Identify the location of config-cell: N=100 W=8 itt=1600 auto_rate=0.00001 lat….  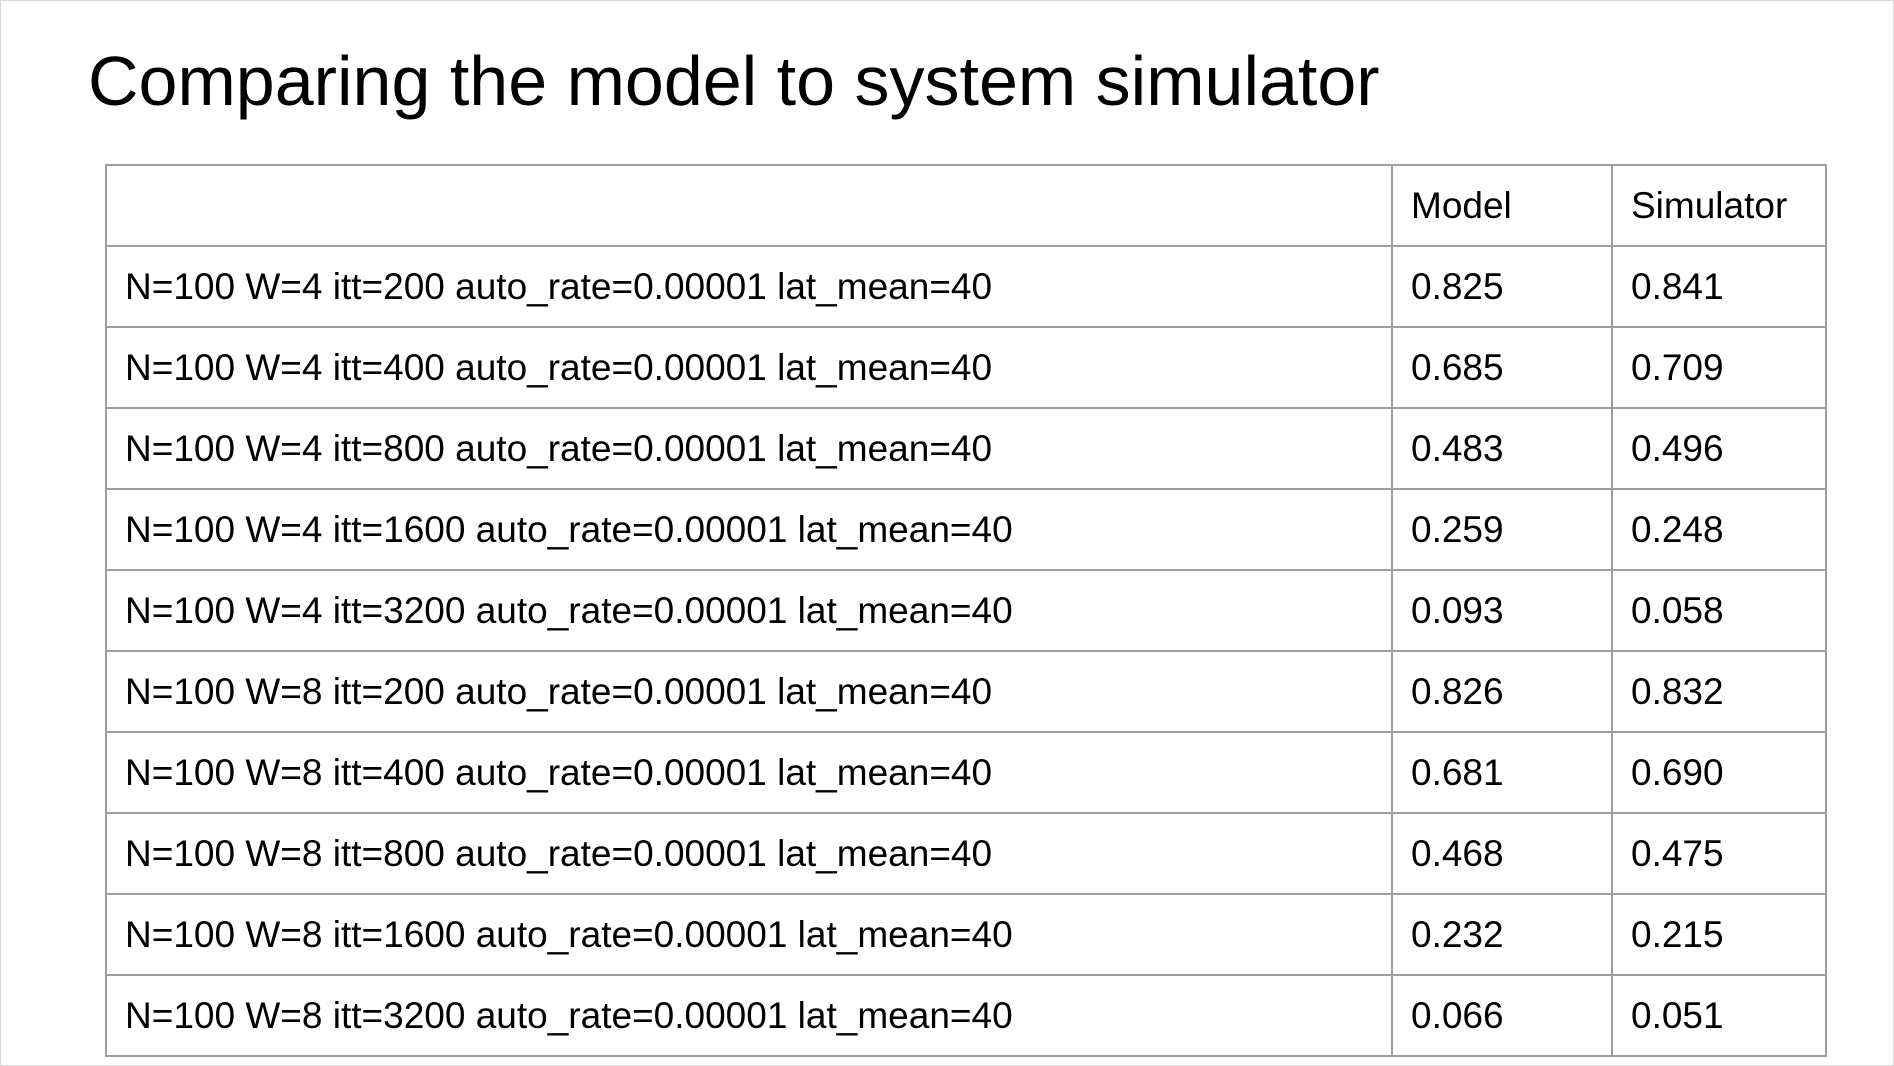
(749, 934).